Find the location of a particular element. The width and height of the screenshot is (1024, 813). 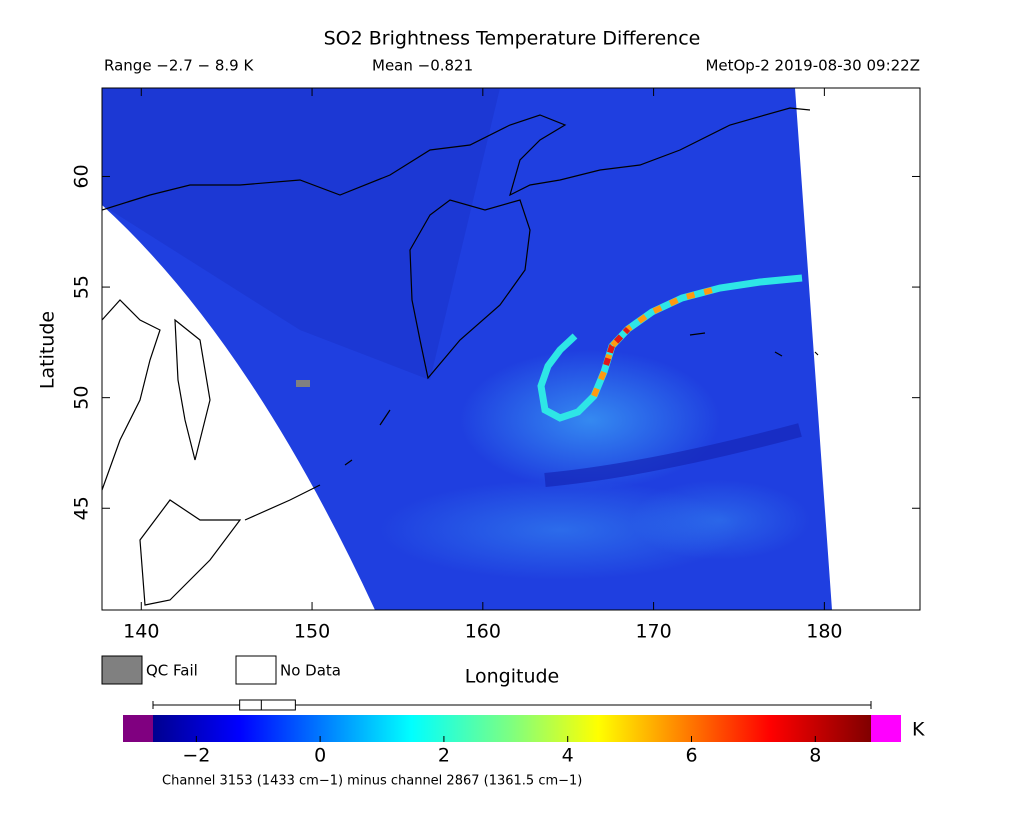

range-text: Range −2.7 − 8.9 K is located at coordinates (179, 66).